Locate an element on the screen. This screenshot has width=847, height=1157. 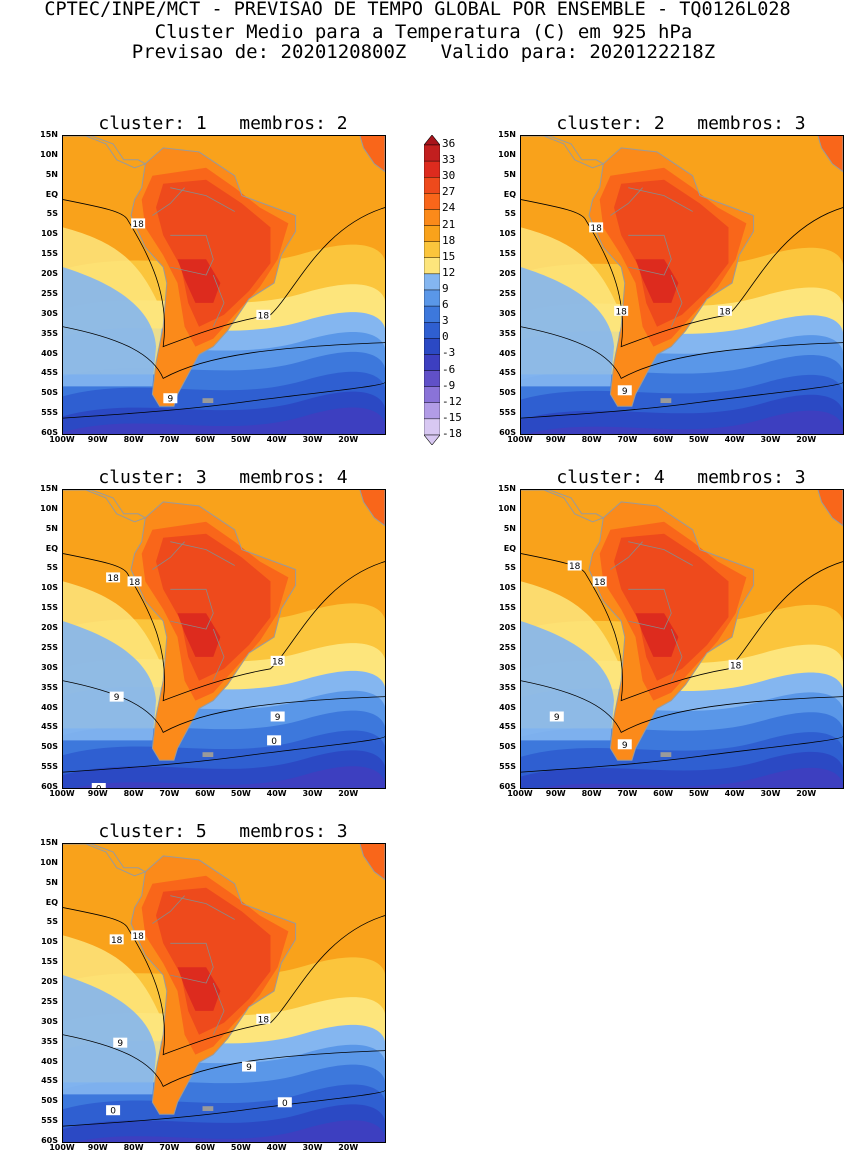
y-tick-label: 30S is located at coordinates (49, 1021).